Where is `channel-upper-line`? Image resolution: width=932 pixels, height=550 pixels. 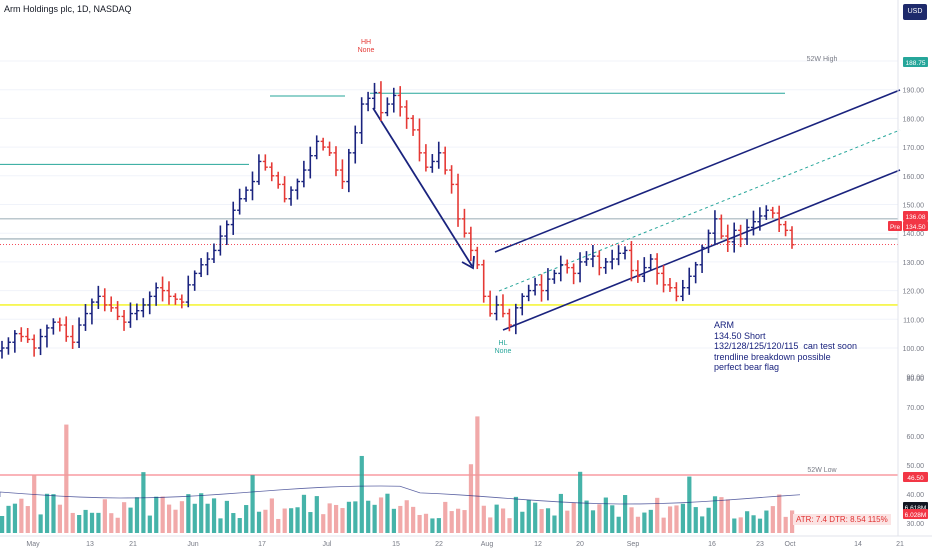
channel-upper-line is located at coordinates (697, 171).